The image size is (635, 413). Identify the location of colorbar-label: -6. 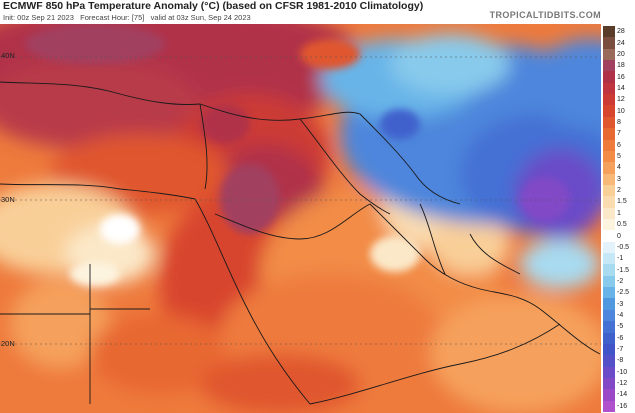
(620, 338).